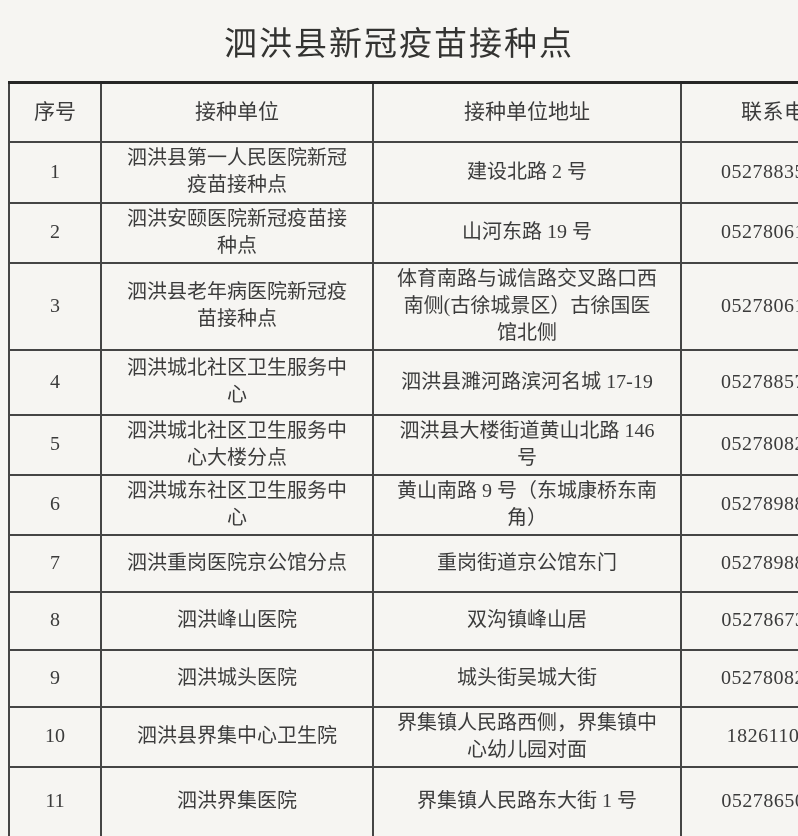 The height and width of the screenshot is (836, 798). I want to click on cell-address: 重岗街道京公馆东门, so click(527, 563).